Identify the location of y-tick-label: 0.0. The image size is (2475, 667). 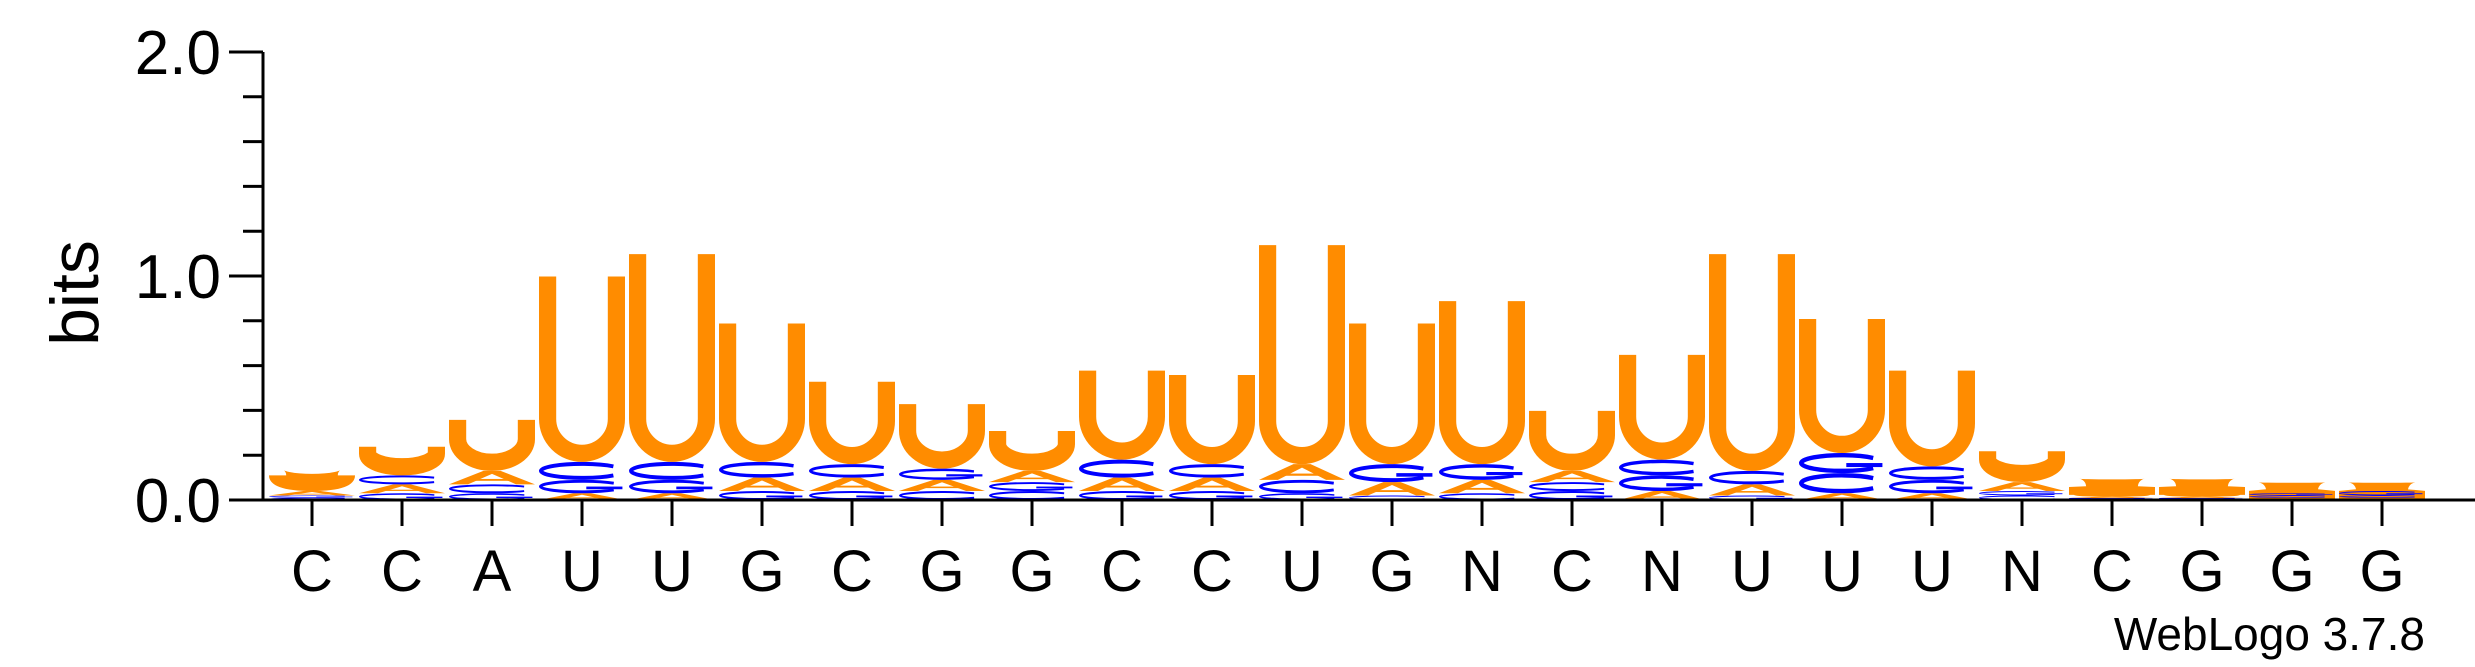
(178, 501).